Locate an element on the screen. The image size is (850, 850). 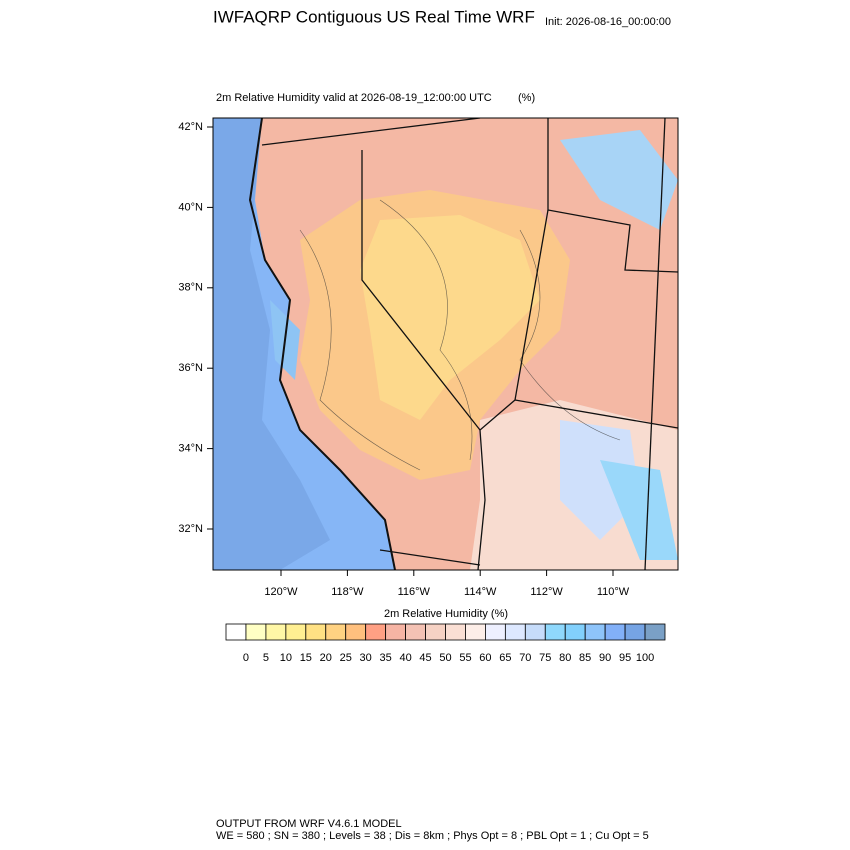
init-time: Init: 2026-08-16_00:00:00 is located at coordinates (608, 22).